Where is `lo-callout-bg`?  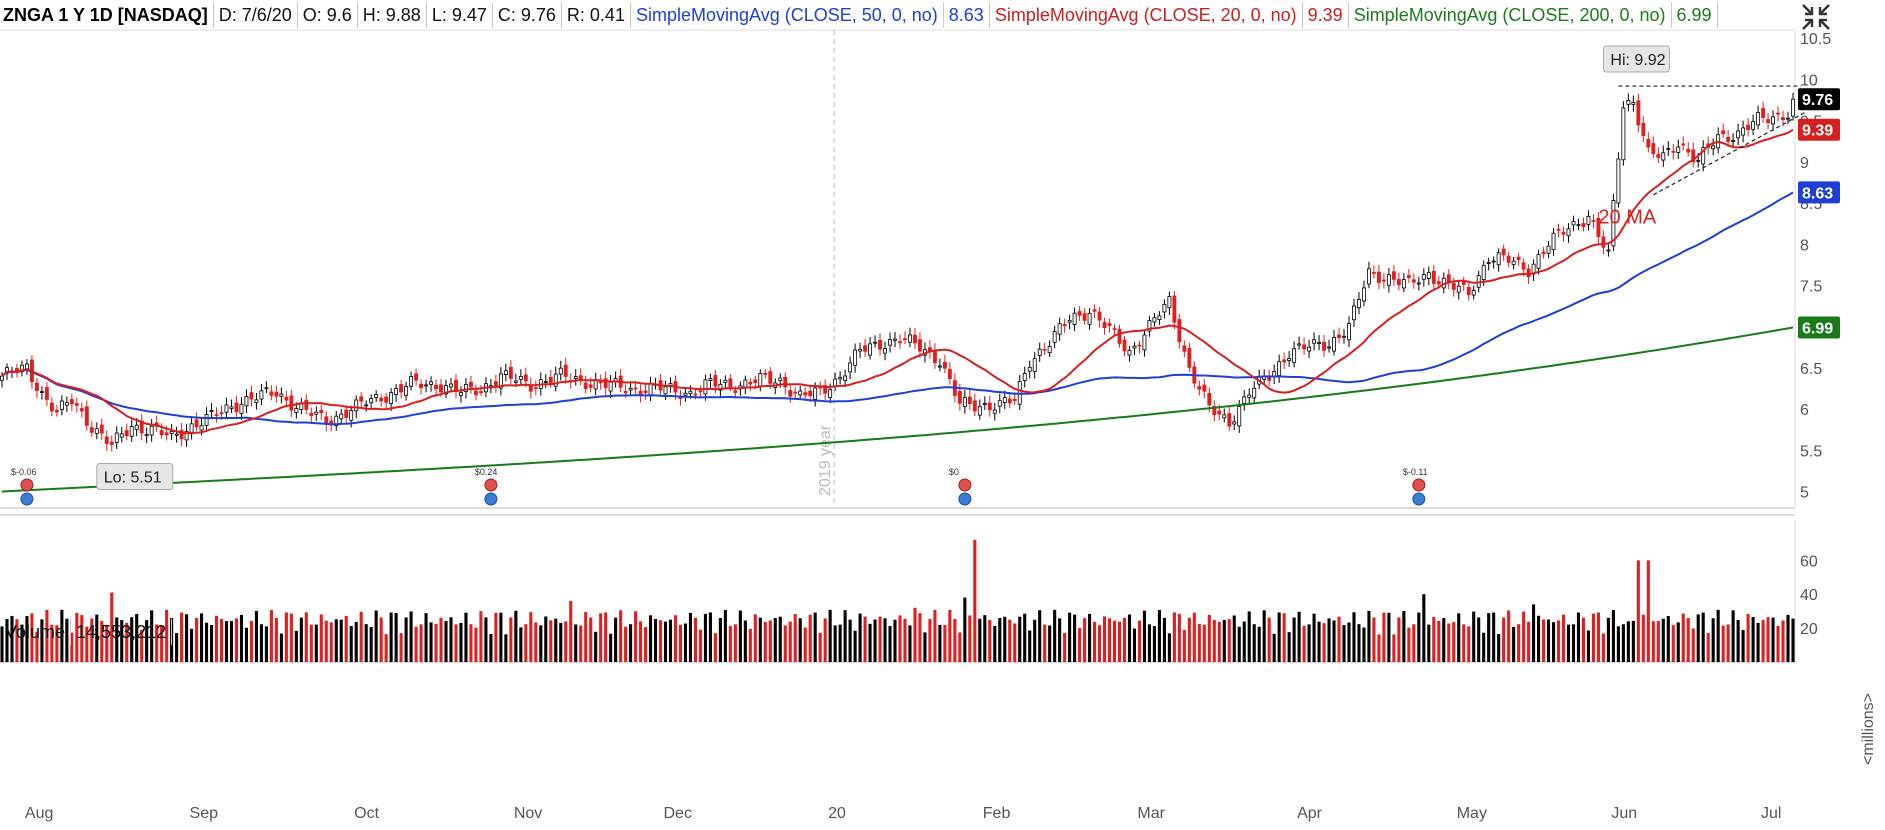
lo-callout-bg is located at coordinates (135, 476).